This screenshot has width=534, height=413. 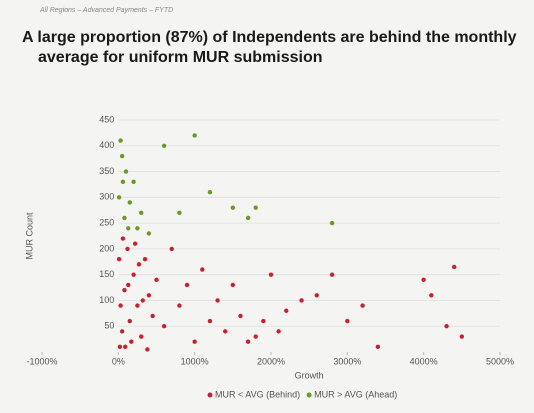 I want to click on subtitle: All Regions – Advanced Payments – FYTD, so click(x=106, y=10).